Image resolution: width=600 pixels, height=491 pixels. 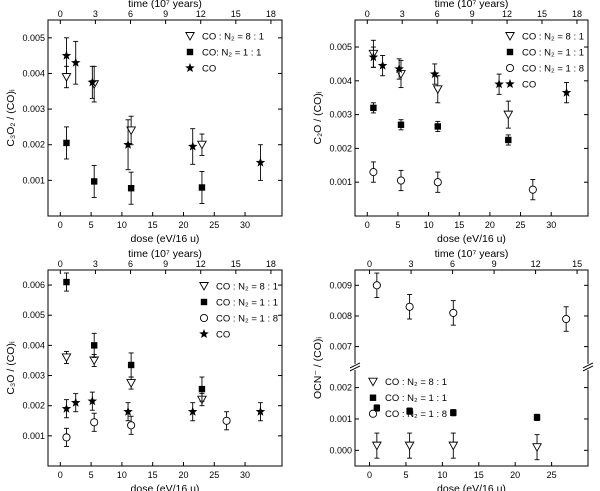 I want to click on top-tick-label: 15, so click(x=577, y=264).